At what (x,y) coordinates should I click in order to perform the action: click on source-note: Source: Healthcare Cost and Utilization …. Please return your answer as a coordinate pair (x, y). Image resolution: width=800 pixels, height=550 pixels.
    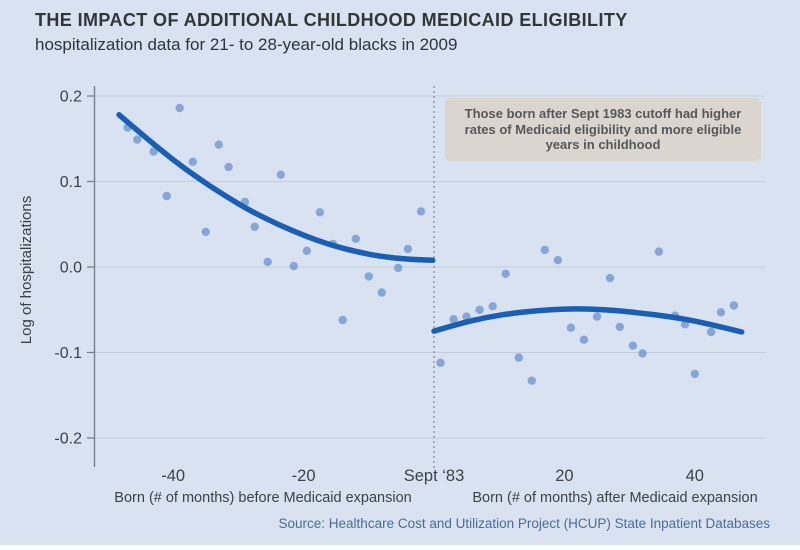
    Looking at the image, I should click on (524, 523).